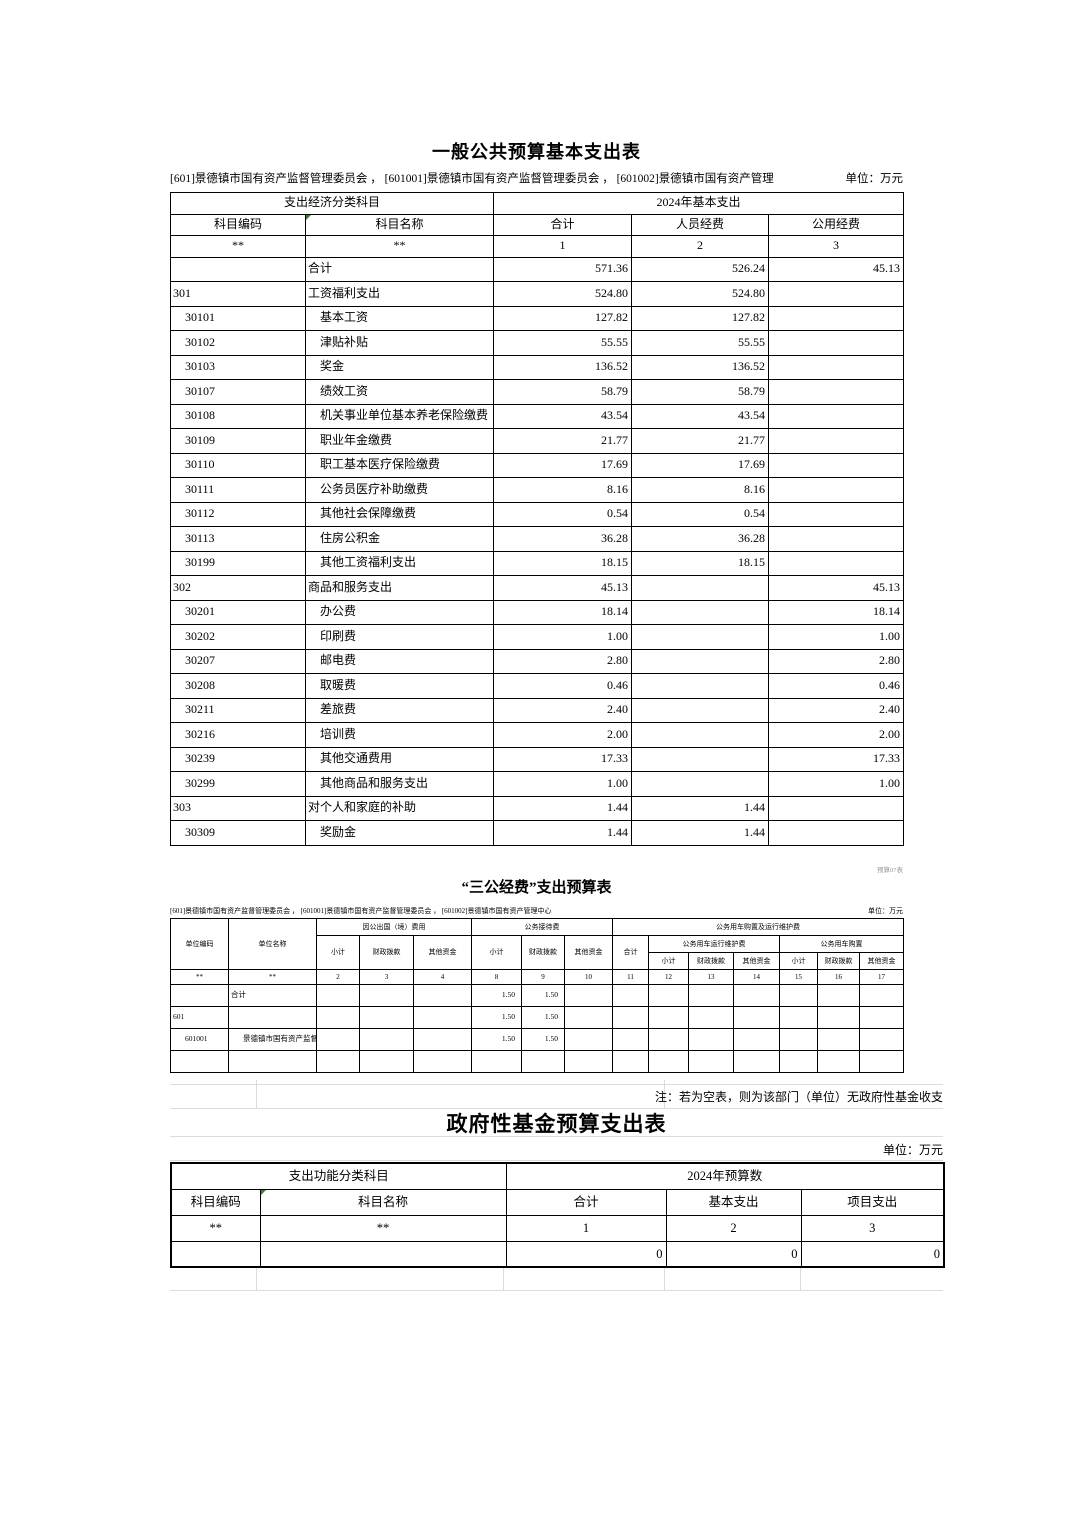 The height and width of the screenshot is (1520, 1074). Describe the element at coordinates (799, 977) in the screenshot. I see `col-num: 15` at that location.